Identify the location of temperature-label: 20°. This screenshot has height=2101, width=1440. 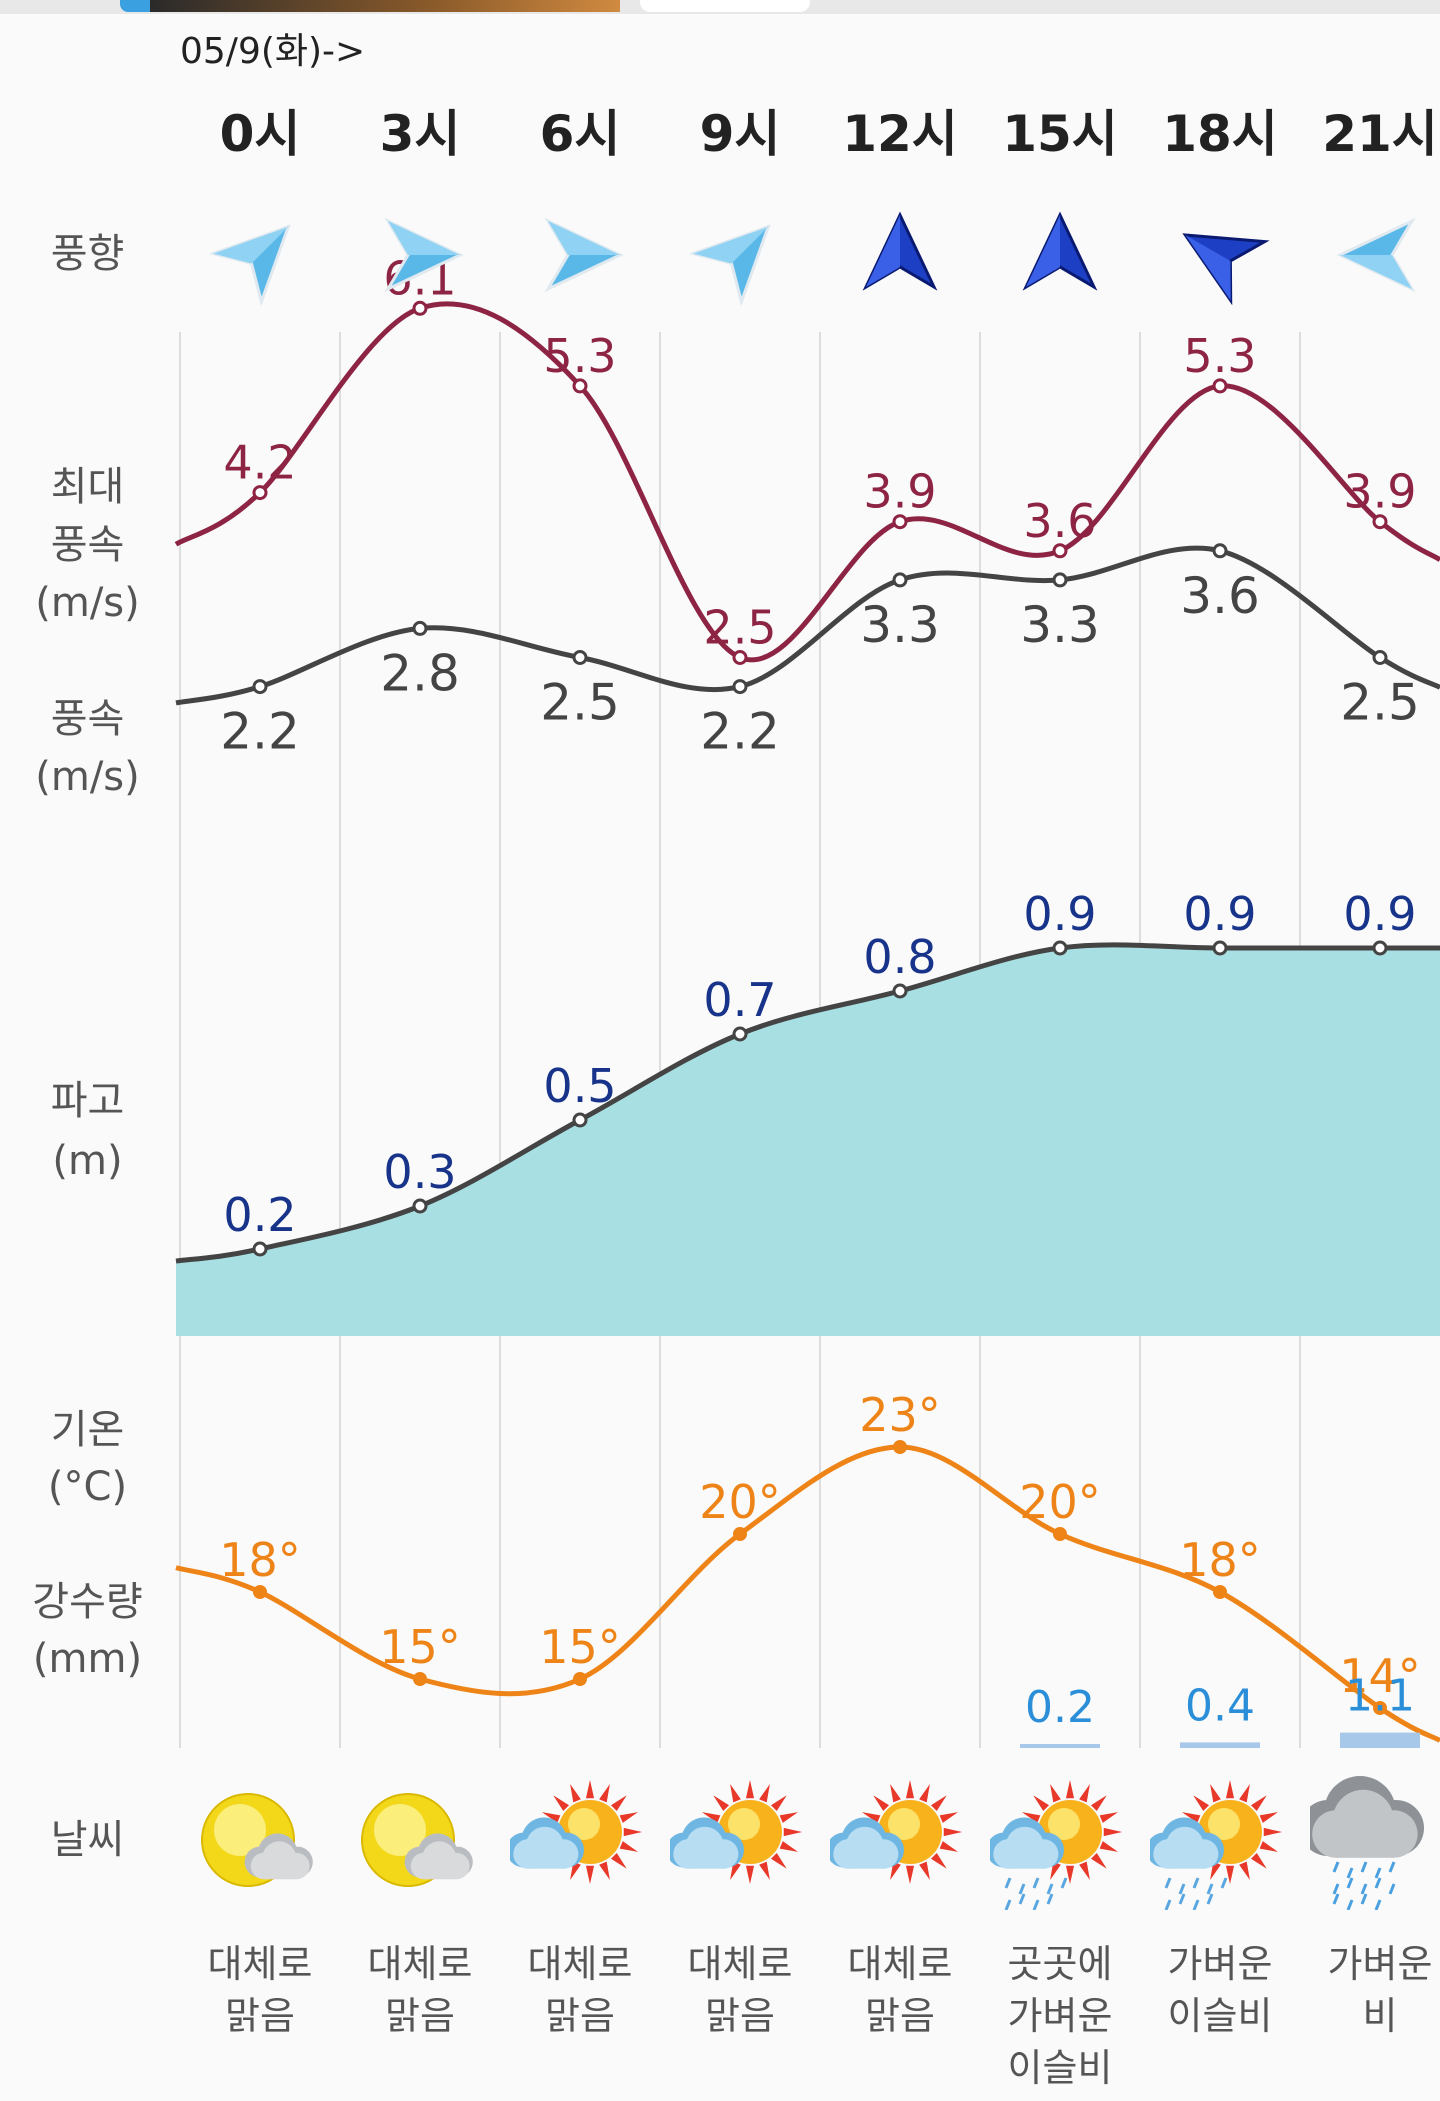
(1060, 1502).